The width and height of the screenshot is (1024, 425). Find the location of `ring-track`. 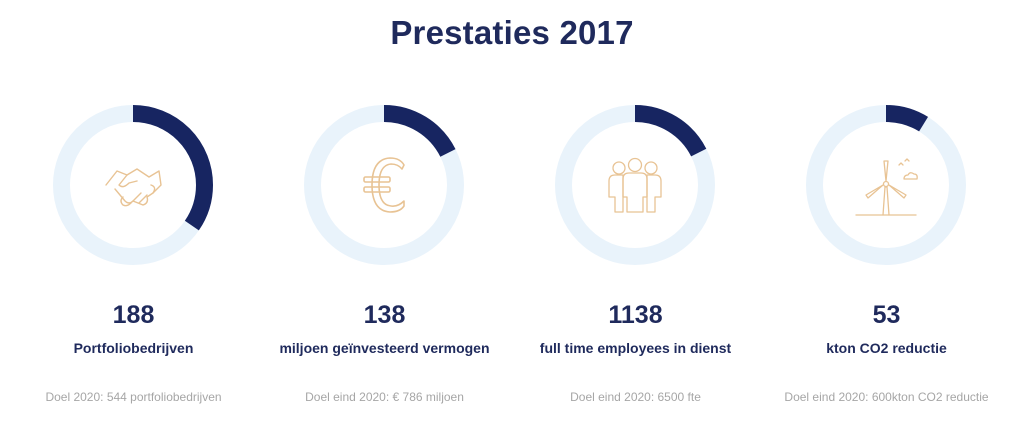

ring-track is located at coordinates (886, 185).